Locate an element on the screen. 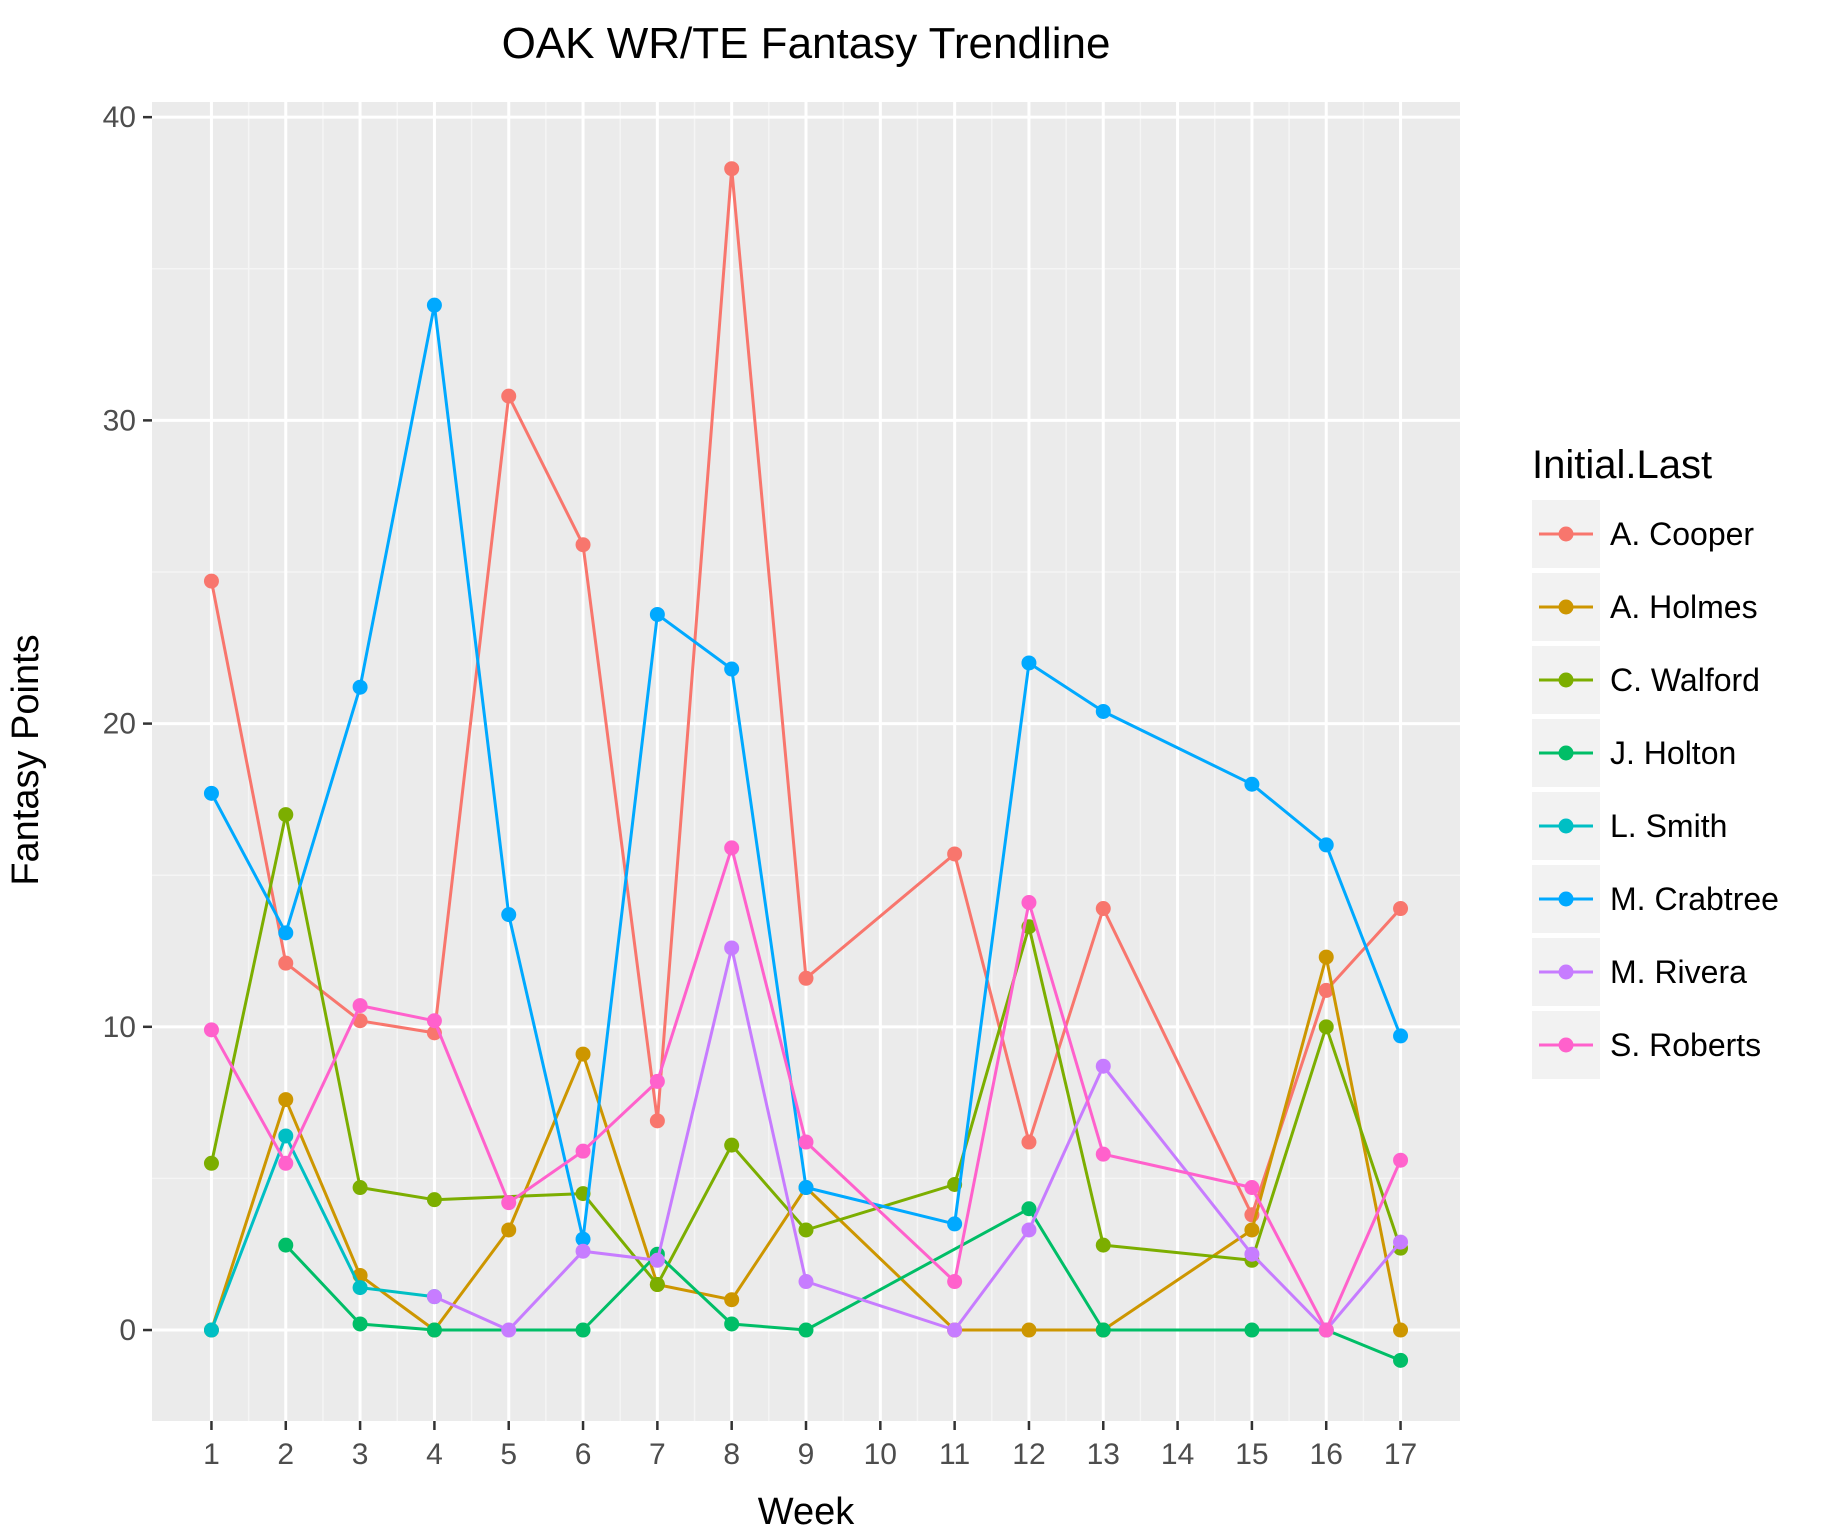 The image size is (1833, 1533). x-tick-label: 17 is located at coordinates (1400, 1454).